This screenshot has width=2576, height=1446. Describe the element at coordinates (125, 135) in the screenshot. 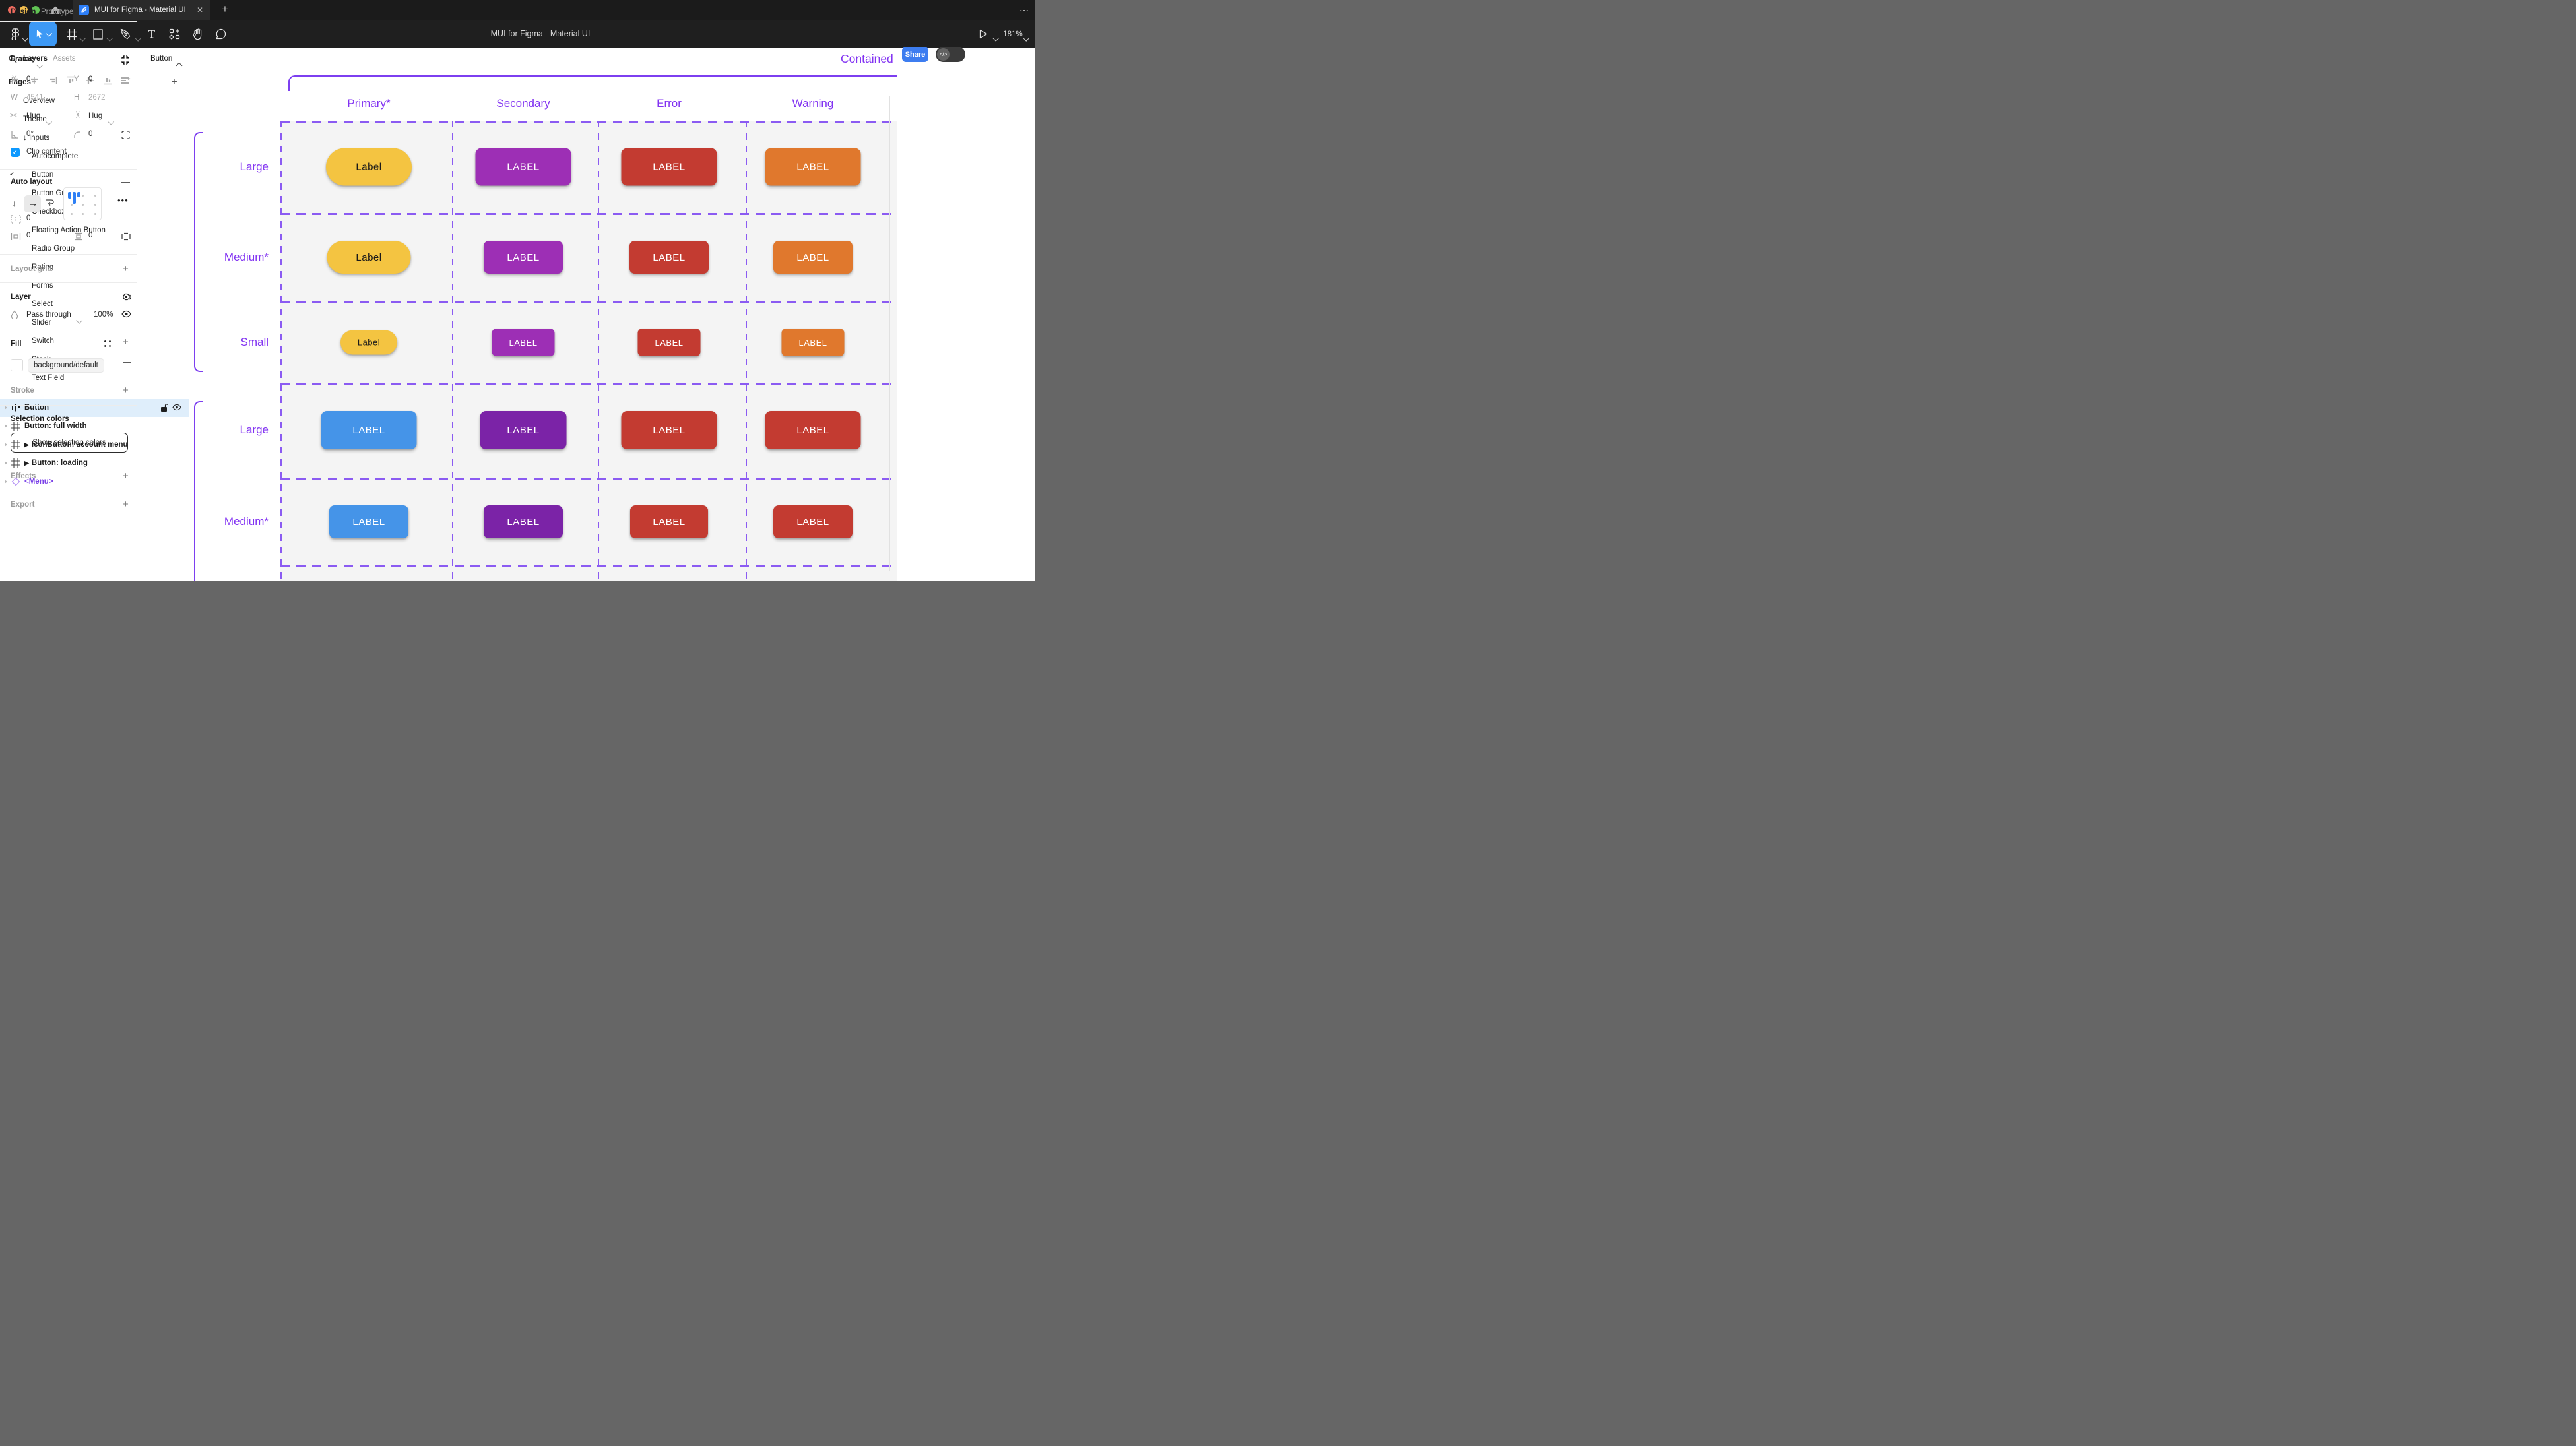

I see `independent-corners-icon` at that location.